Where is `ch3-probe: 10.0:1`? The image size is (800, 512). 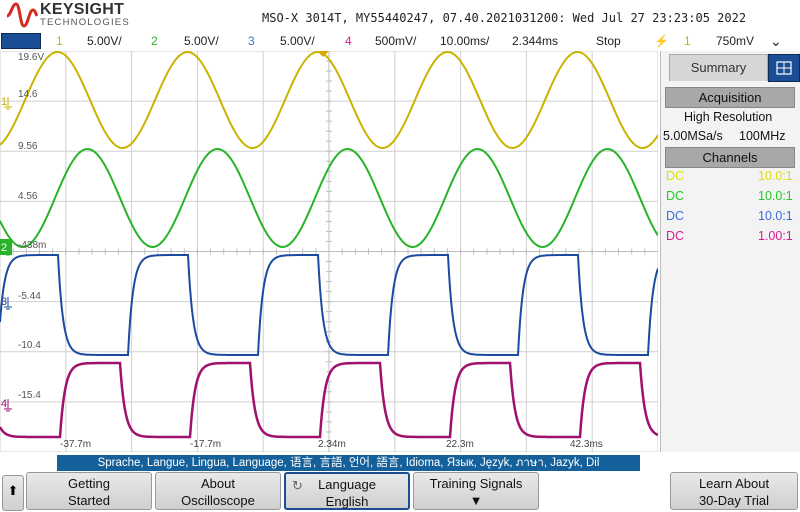 ch3-probe: 10.0:1 is located at coordinates (775, 216).